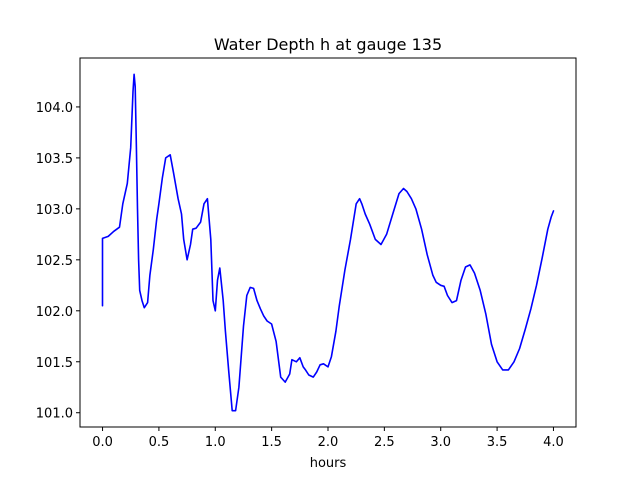 This screenshot has height=480, width=640. What do you see at coordinates (159, 442) in the screenshot?
I see `x-tick-label: 0.5` at bounding box center [159, 442].